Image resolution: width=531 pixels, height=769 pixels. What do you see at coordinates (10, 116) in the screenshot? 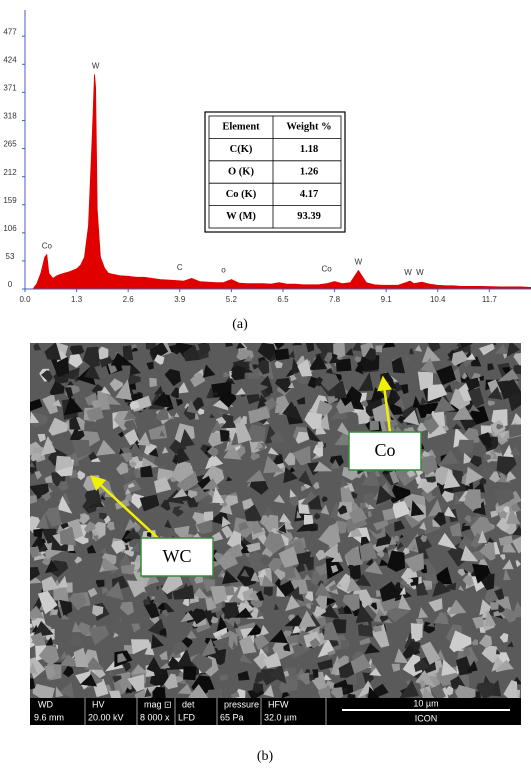
I see `y-tick-label: 318` at bounding box center [10, 116].